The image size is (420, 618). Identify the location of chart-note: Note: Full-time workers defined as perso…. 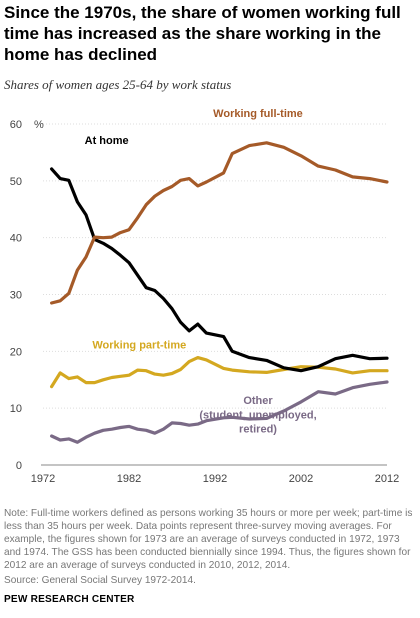
(208, 539).